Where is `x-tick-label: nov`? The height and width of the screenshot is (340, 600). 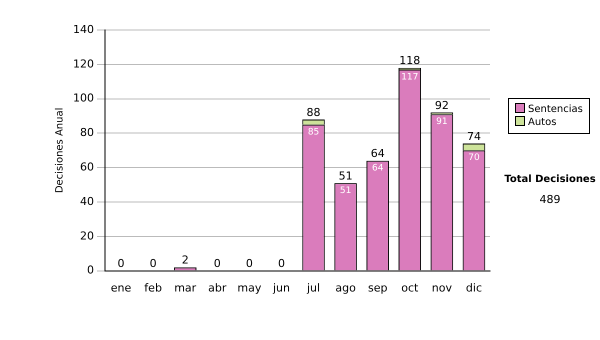 x-tick-label: nov is located at coordinates (442, 287).